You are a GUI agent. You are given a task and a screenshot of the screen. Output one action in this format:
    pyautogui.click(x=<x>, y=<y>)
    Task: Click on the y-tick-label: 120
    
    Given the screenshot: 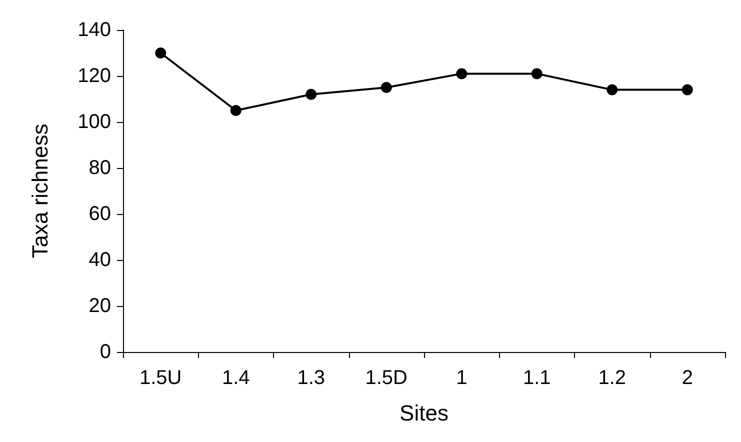 What is the action you would take?
    pyautogui.click(x=94, y=76)
    